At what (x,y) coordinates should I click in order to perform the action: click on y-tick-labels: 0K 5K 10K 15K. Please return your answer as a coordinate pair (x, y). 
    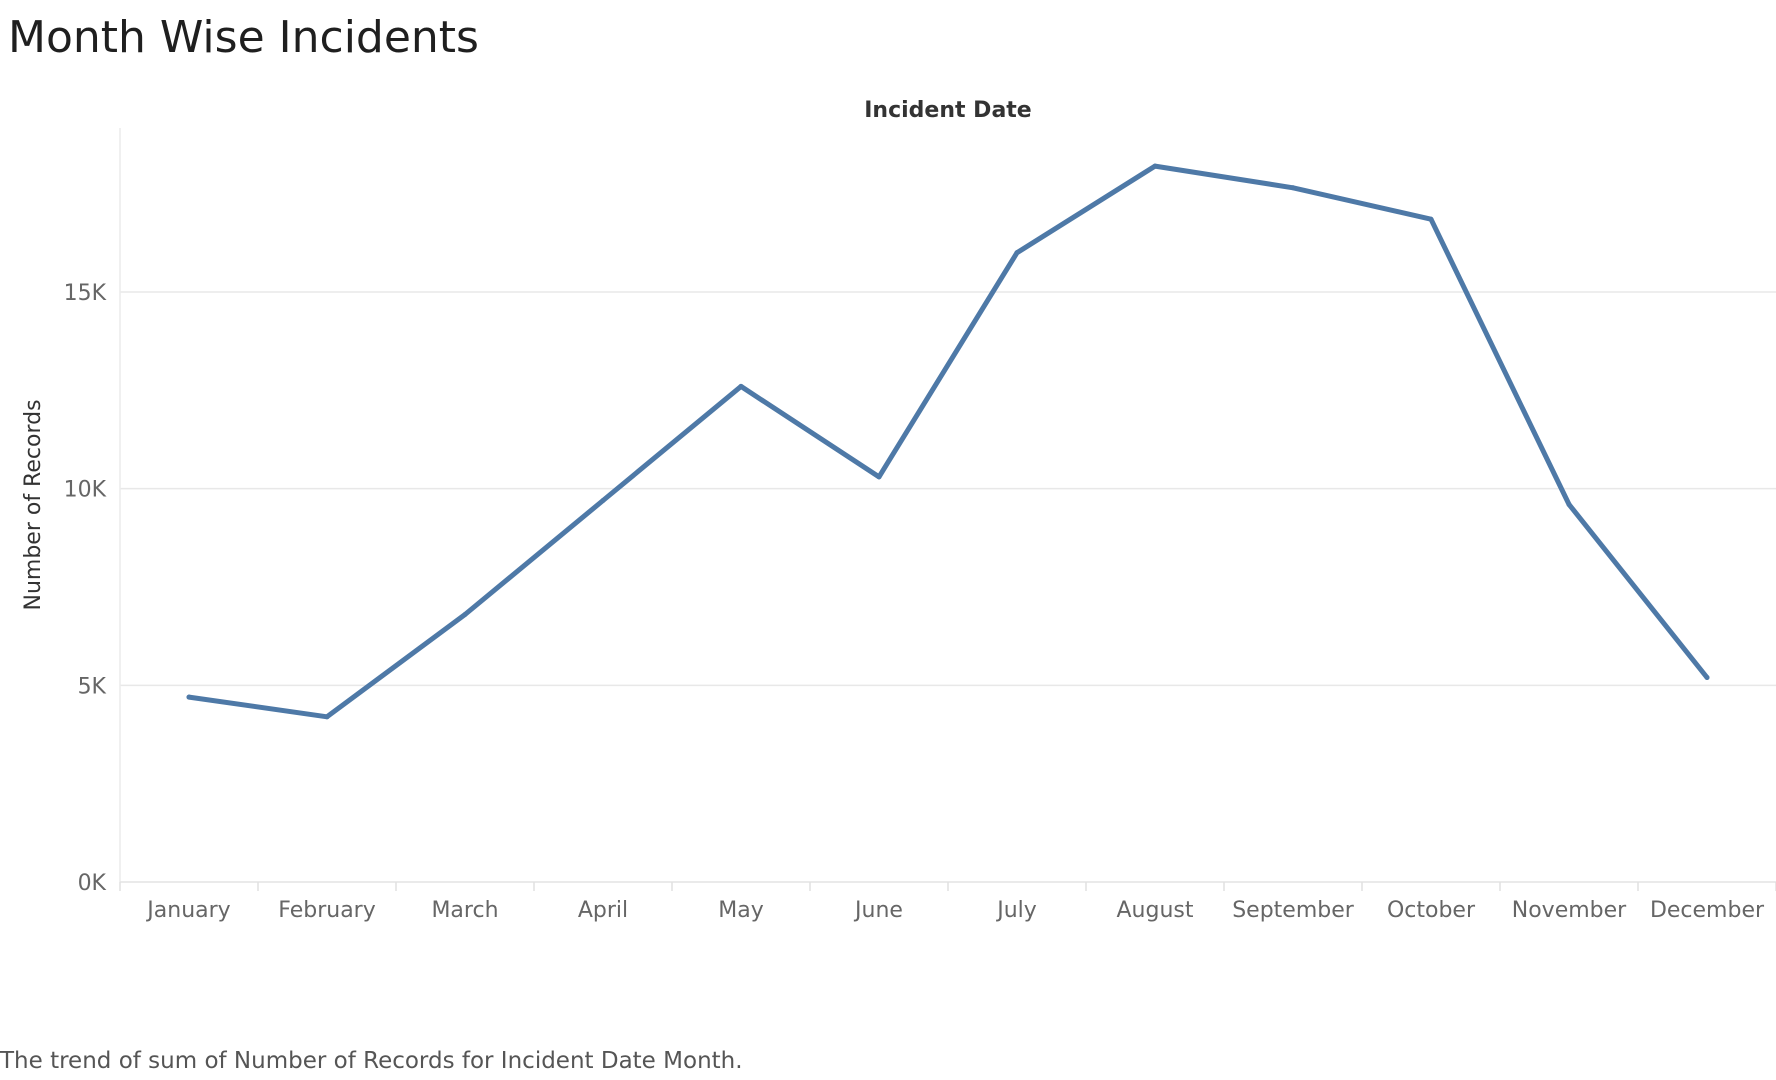
    Looking at the image, I should click on (85, 588).